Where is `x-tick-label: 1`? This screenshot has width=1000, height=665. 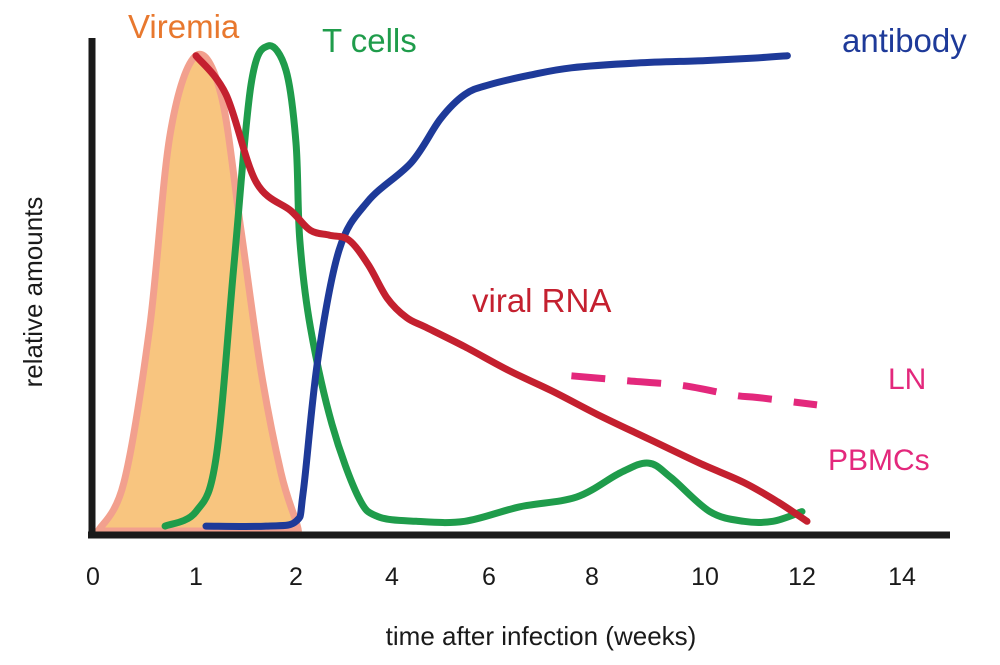
x-tick-label: 1 is located at coordinates (196, 577).